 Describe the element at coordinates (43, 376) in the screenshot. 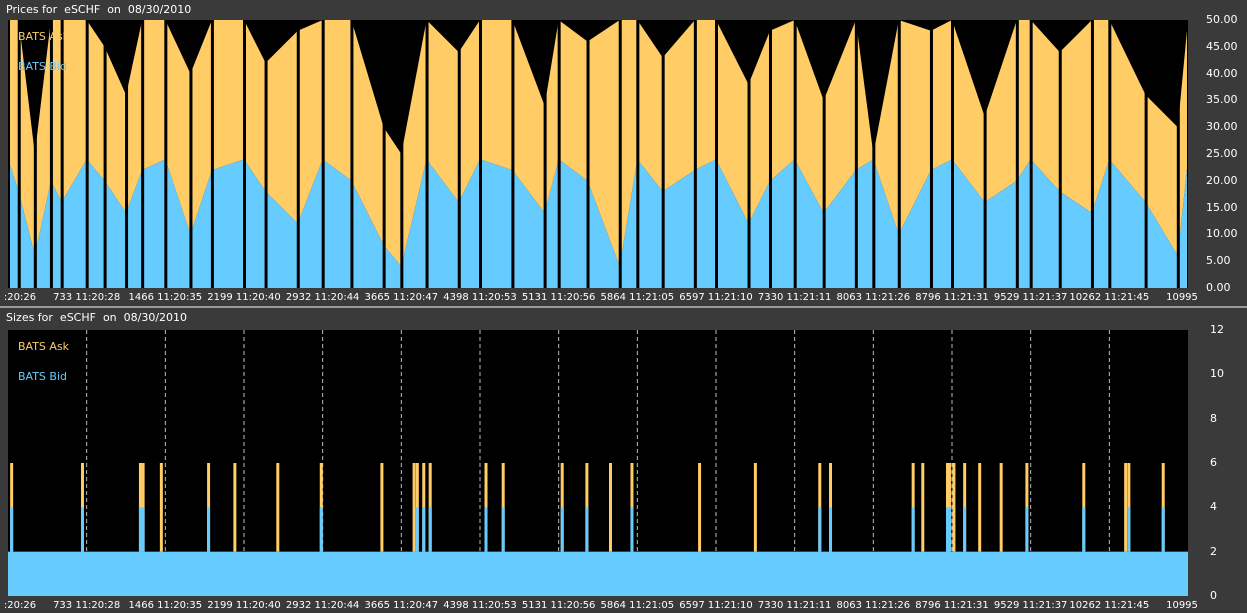

I see `sizes-legend-bid: BATS Bid` at that location.